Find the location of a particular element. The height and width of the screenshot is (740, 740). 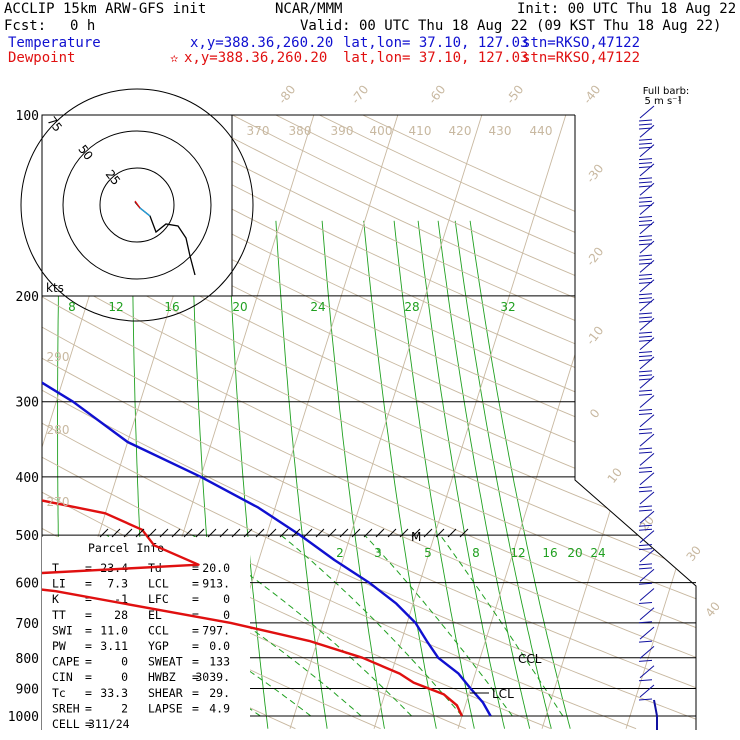

parcel-info-cell: HWBZ is located at coordinates (162, 677).